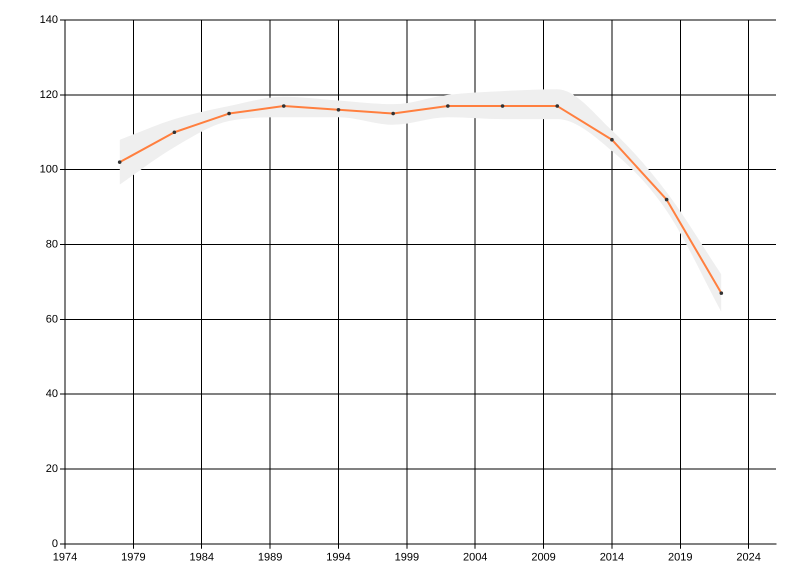  What do you see at coordinates (55, 544) in the screenshot?
I see `y-tick-label: 0` at bounding box center [55, 544].